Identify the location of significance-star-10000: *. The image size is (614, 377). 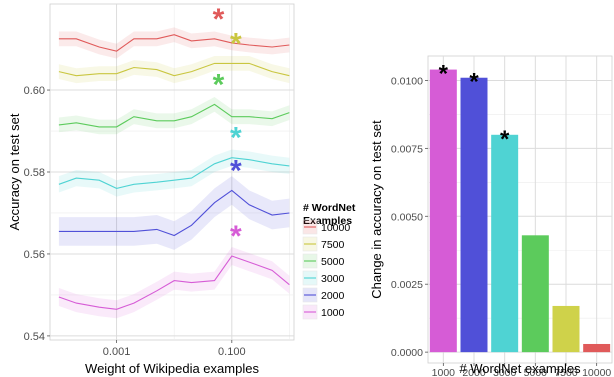
(219, 19).